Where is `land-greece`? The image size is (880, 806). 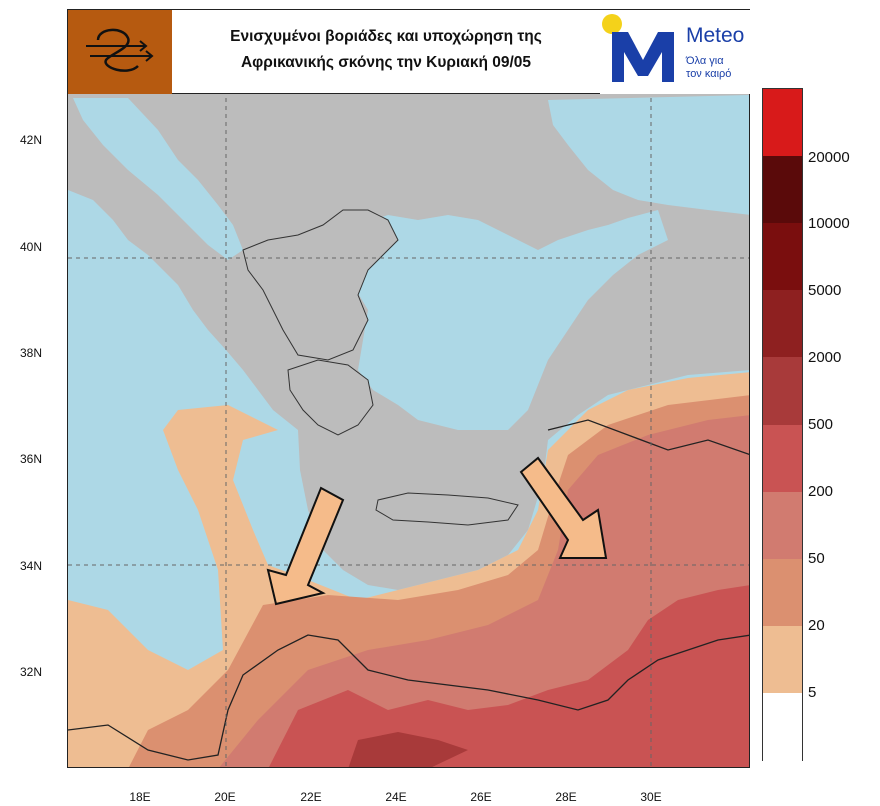 land-greece is located at coordinates (320, 285).